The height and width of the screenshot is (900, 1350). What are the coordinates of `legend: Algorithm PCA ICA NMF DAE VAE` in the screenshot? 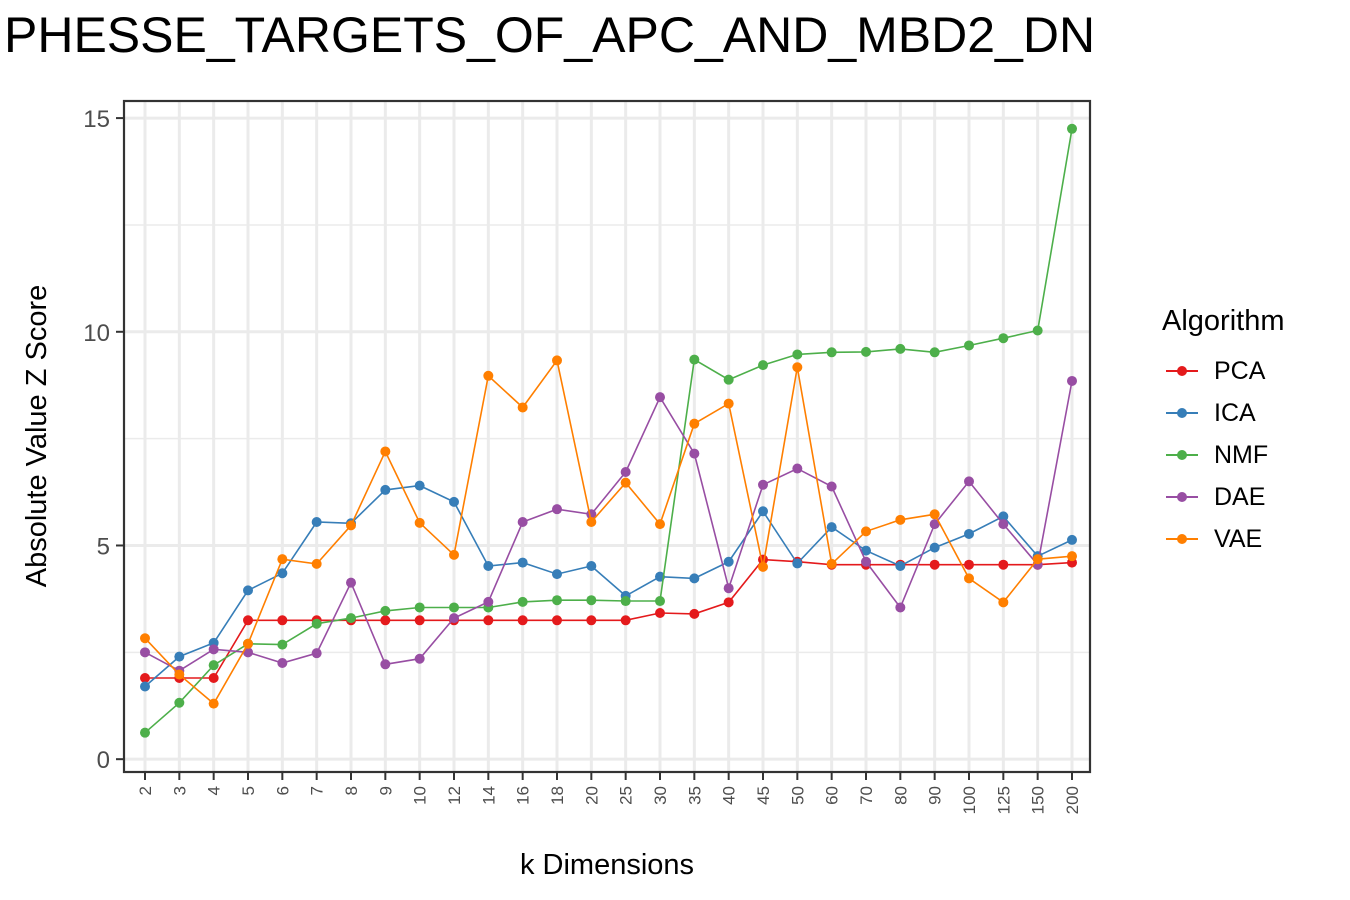 It's located at (1223, 432).